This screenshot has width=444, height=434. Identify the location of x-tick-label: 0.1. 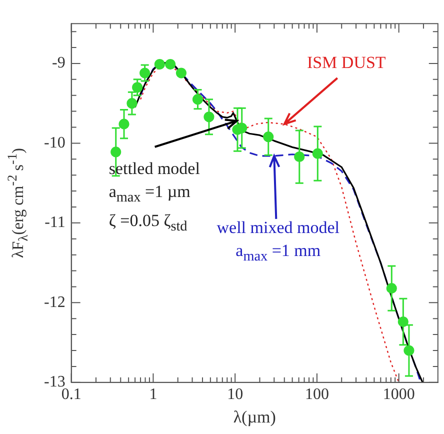
(71, 395).